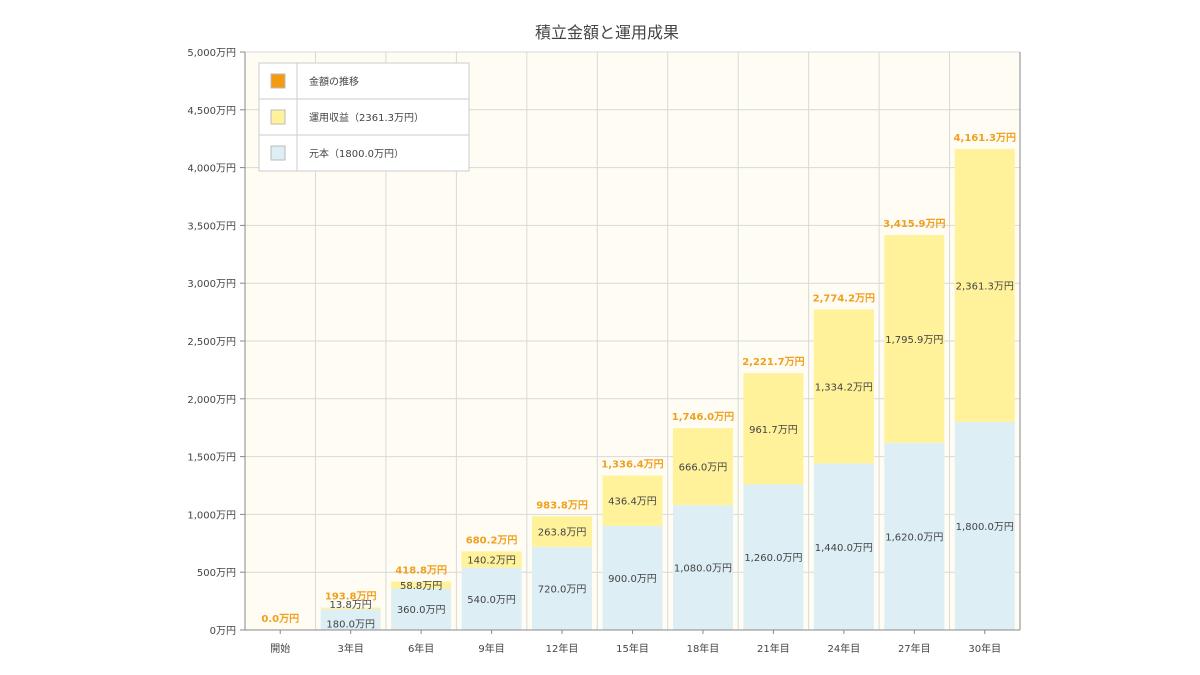  What do you see at coordinates (350, 648) in the screenshot?
I see `x-tick-label: 3年目` at bounding box center [350, 648].